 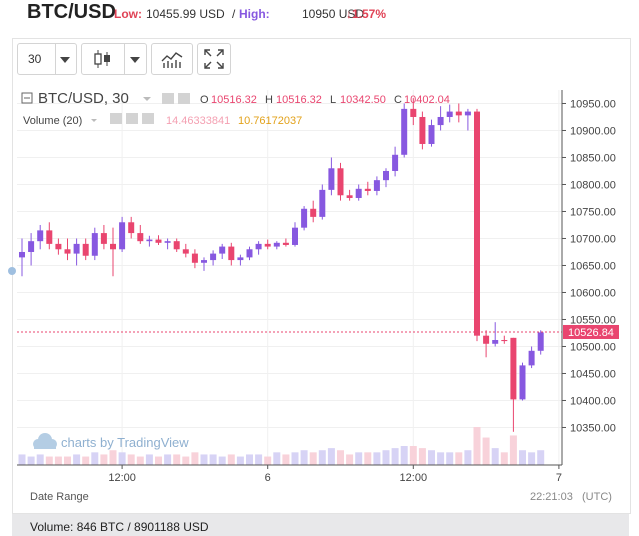 I want to click on volume-legend-label: Volume (20), so click(x=52, y=121).